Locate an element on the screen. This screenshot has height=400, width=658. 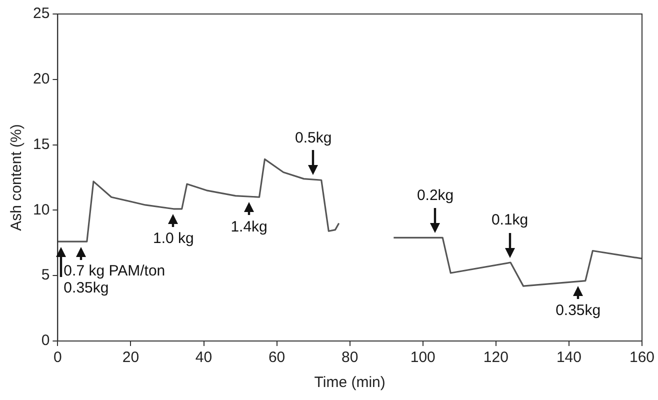
y-tick-label: 5 is located at coordinates (45, 275).